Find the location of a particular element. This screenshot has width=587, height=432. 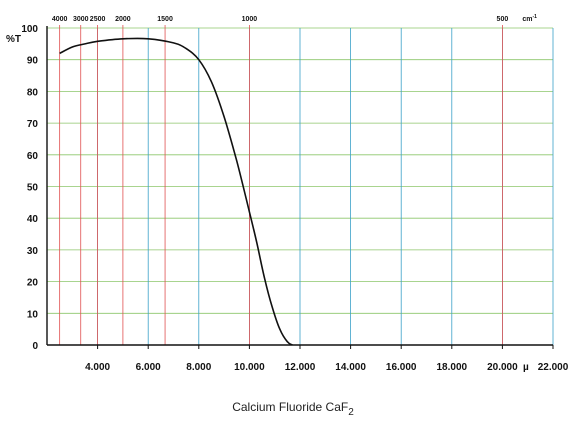

y-tick-label: 0 is located at coordinates (35, 346).